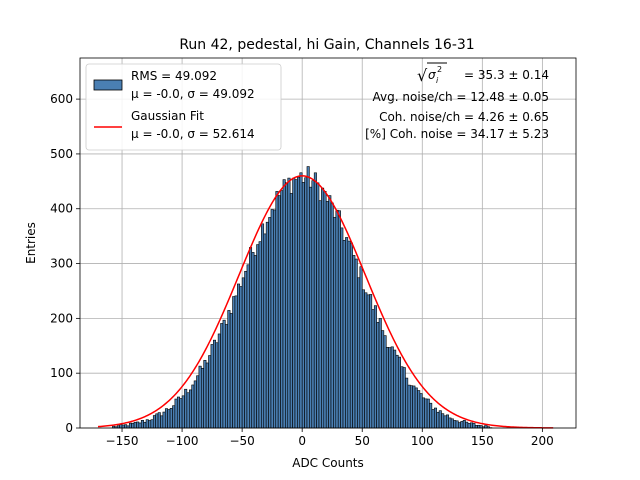 The image size is (640, 480). Describe the element at coordinates (182, 441) in the screenshot. I see `x-tick-label: −100` at that location.